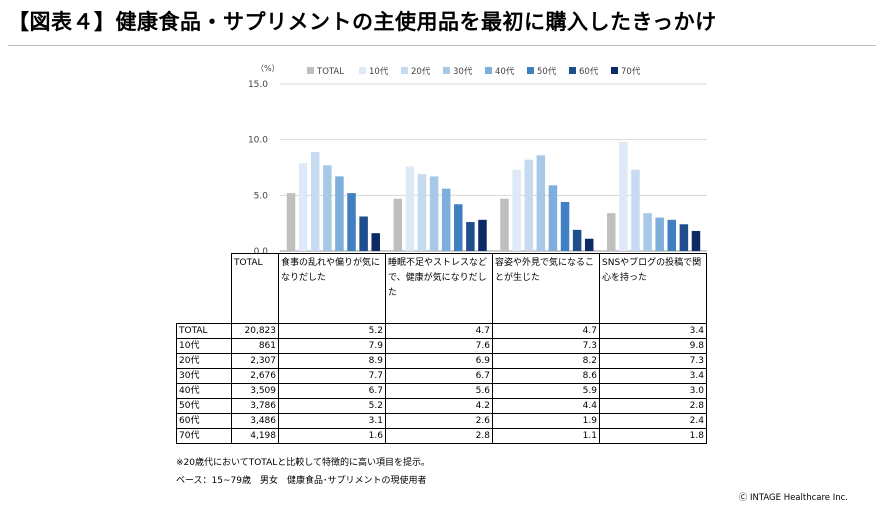 This screenshot has width=887, height=511. I want to click on value-cell: 7.3, so click(653, 361).